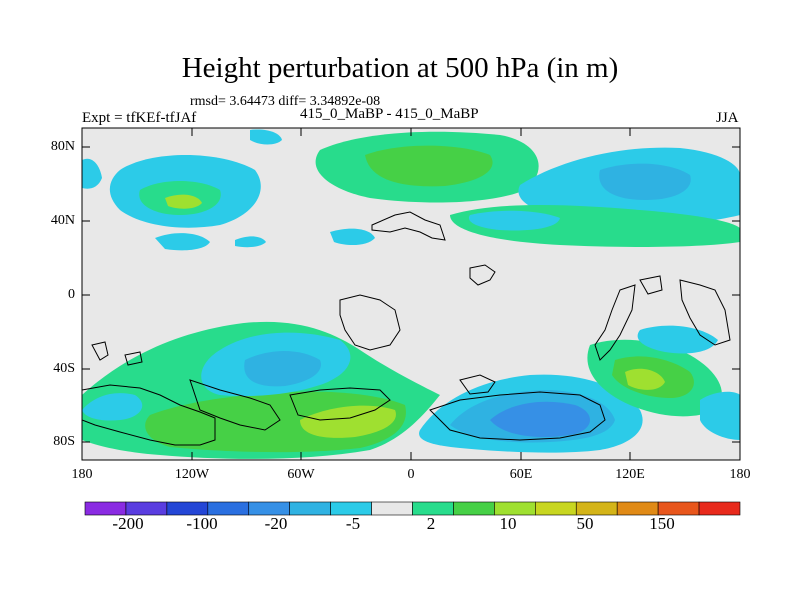 This screenshot has width=800, height=600. What do you see at coordinates (266, 137) in the screenshot?
I see `contour-cyan-north-top` at bounding box center [266, 137].